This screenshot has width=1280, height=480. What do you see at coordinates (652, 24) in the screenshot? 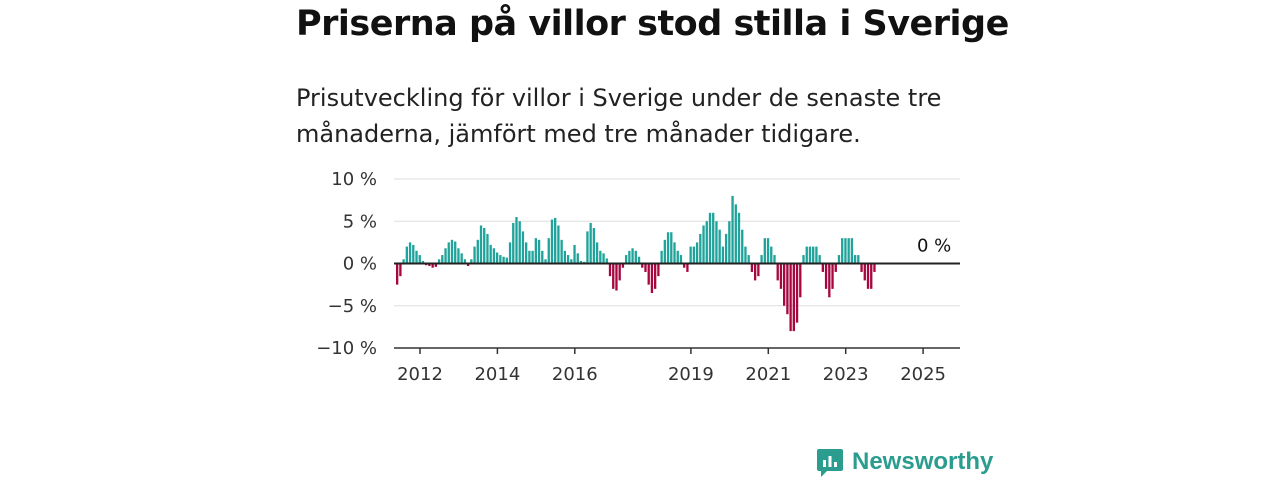
I see `chart-title: Priserna på villor stod stilla i Sverige` at bounding box center [652, 24].